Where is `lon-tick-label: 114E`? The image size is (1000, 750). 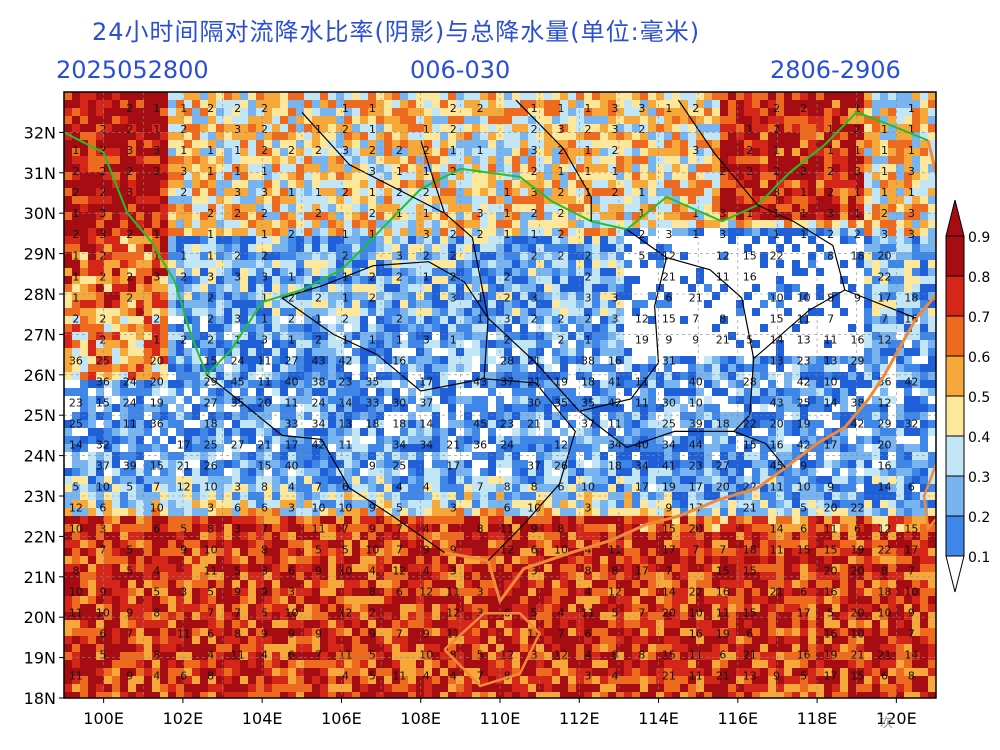 lon-tick-label: 114E is located at coordinates (658, 718).